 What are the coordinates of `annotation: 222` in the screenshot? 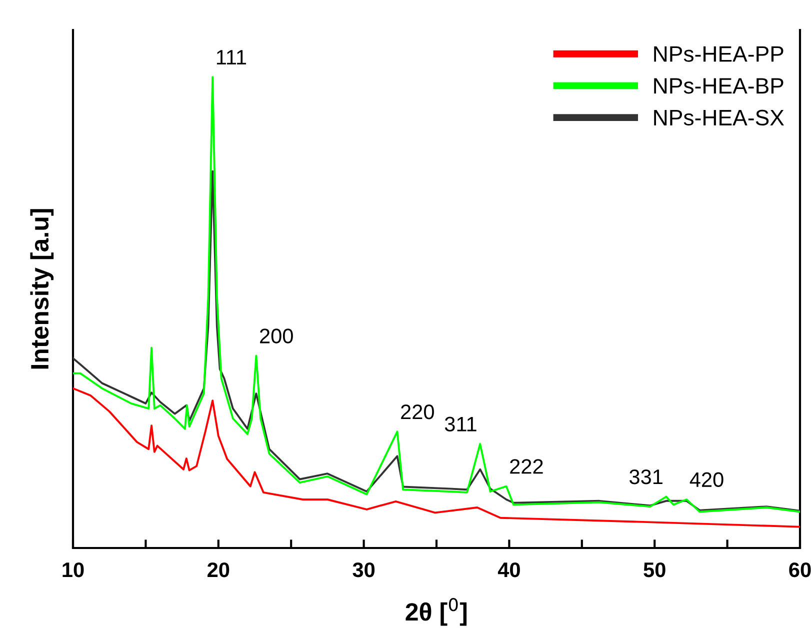 It's located at (526, 466).